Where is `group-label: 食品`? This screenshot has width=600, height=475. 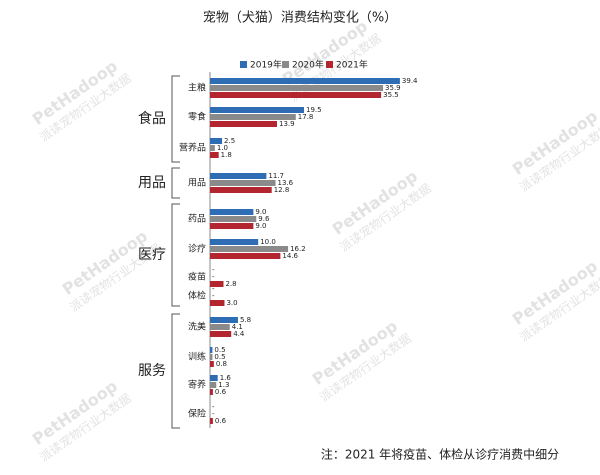
group-label: 食品 is located at coordinates (152, 118).